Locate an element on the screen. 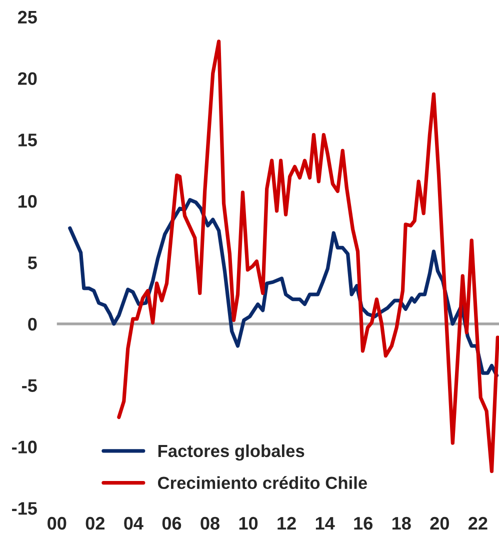 This screenshot has width=499, height=544. x-tick-label: 02 is located at coordinates (95, 523).